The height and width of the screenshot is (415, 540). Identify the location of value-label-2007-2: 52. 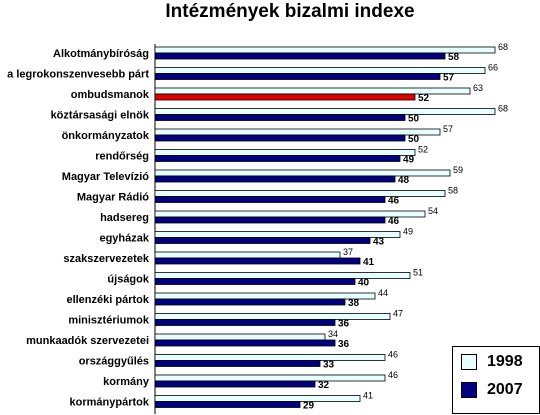
(424, 98).